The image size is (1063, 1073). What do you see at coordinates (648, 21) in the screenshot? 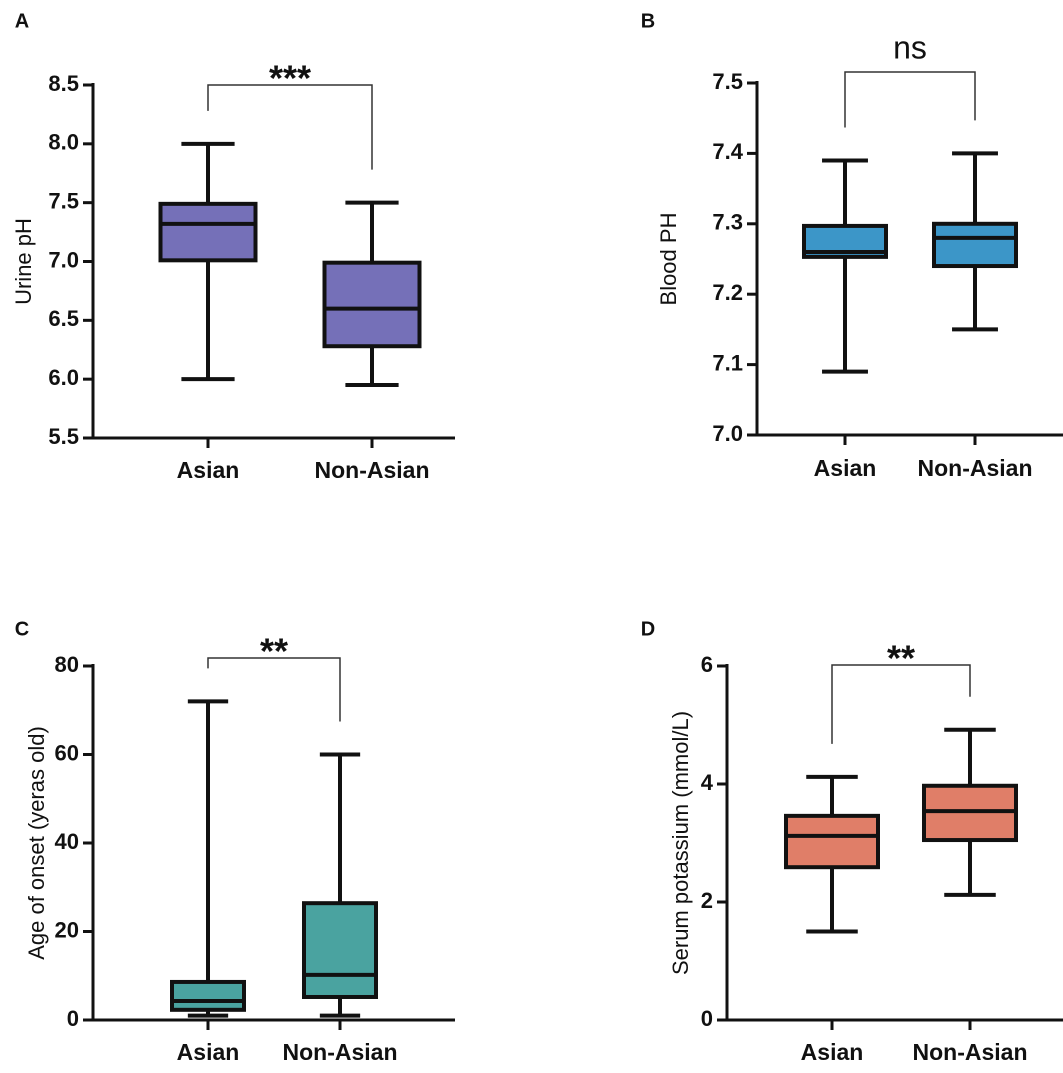
I see `panel-label: B` at bounding box center [648, 21].